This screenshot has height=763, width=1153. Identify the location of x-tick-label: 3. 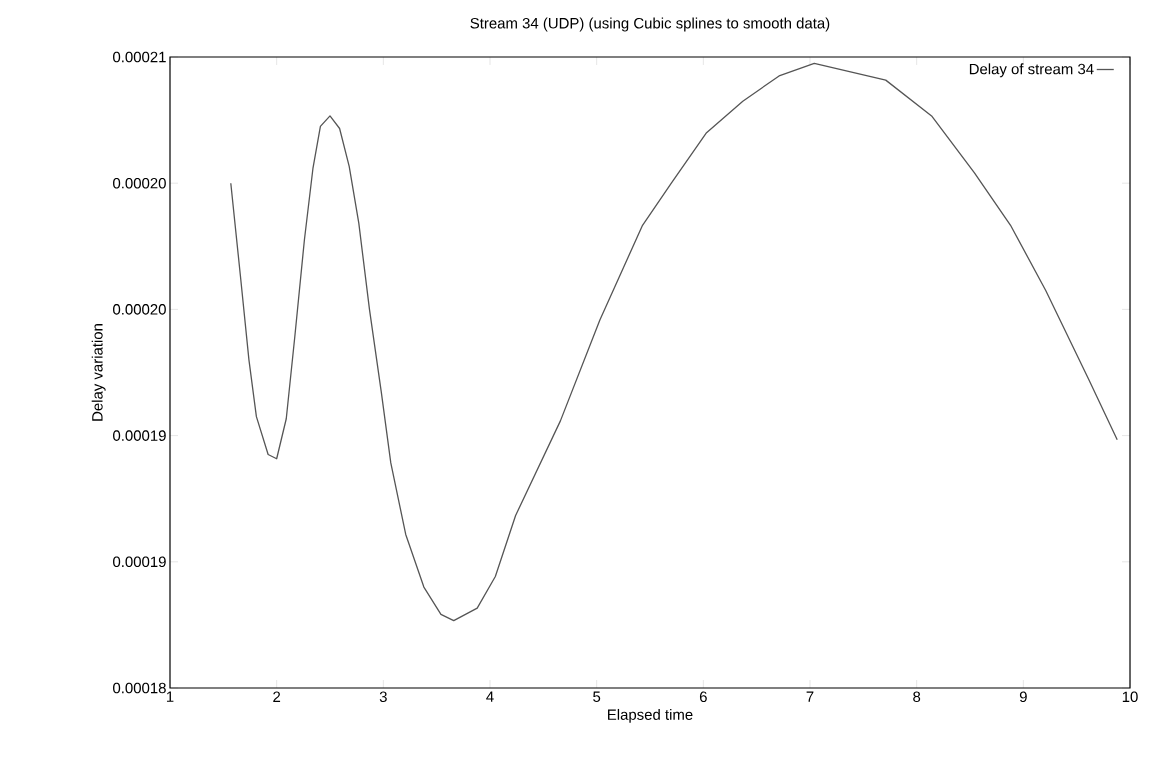
(383, 697).